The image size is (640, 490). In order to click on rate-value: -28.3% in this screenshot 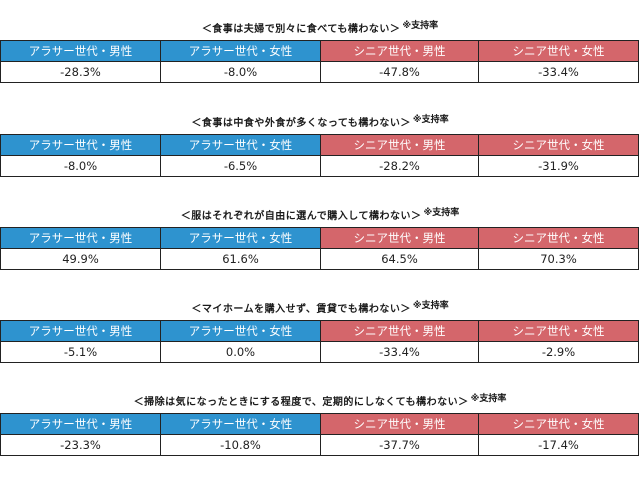, I will do `click(80, 72)`.